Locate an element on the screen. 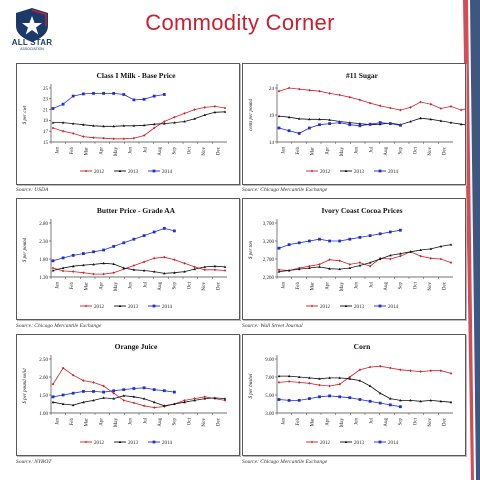 This screenshot has height=480, width=480. y-tick-label: 3.00 is located at coordinates (269, 414).